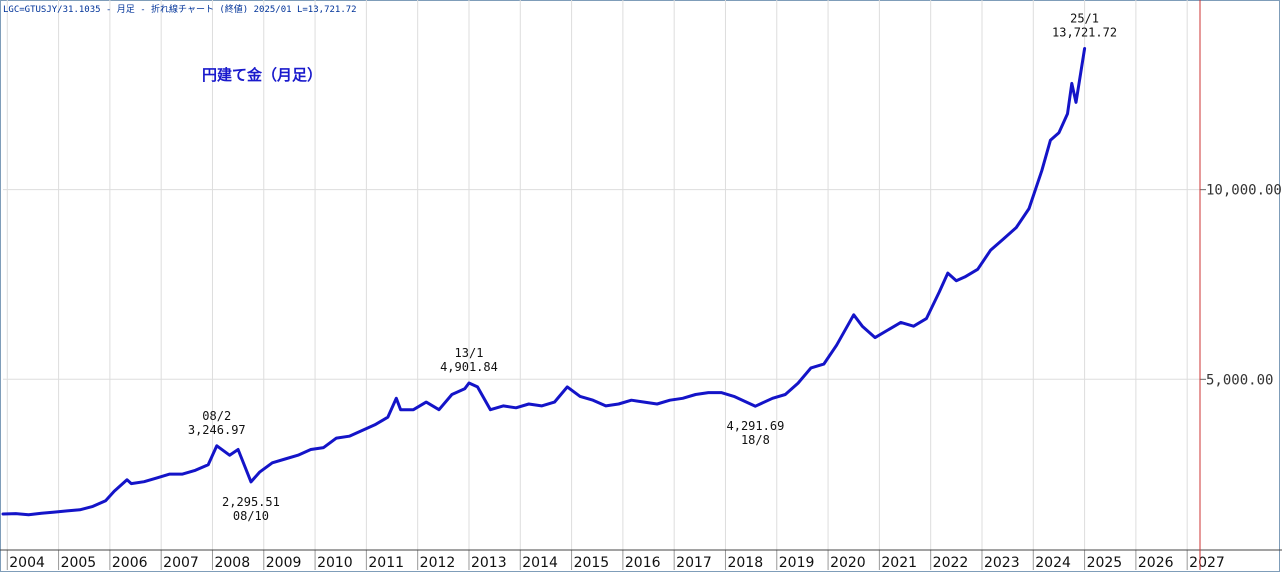 The height and width of the screenshot is (574, 1282). I want to click on x-tick-label: 2004, so click(27, 563).